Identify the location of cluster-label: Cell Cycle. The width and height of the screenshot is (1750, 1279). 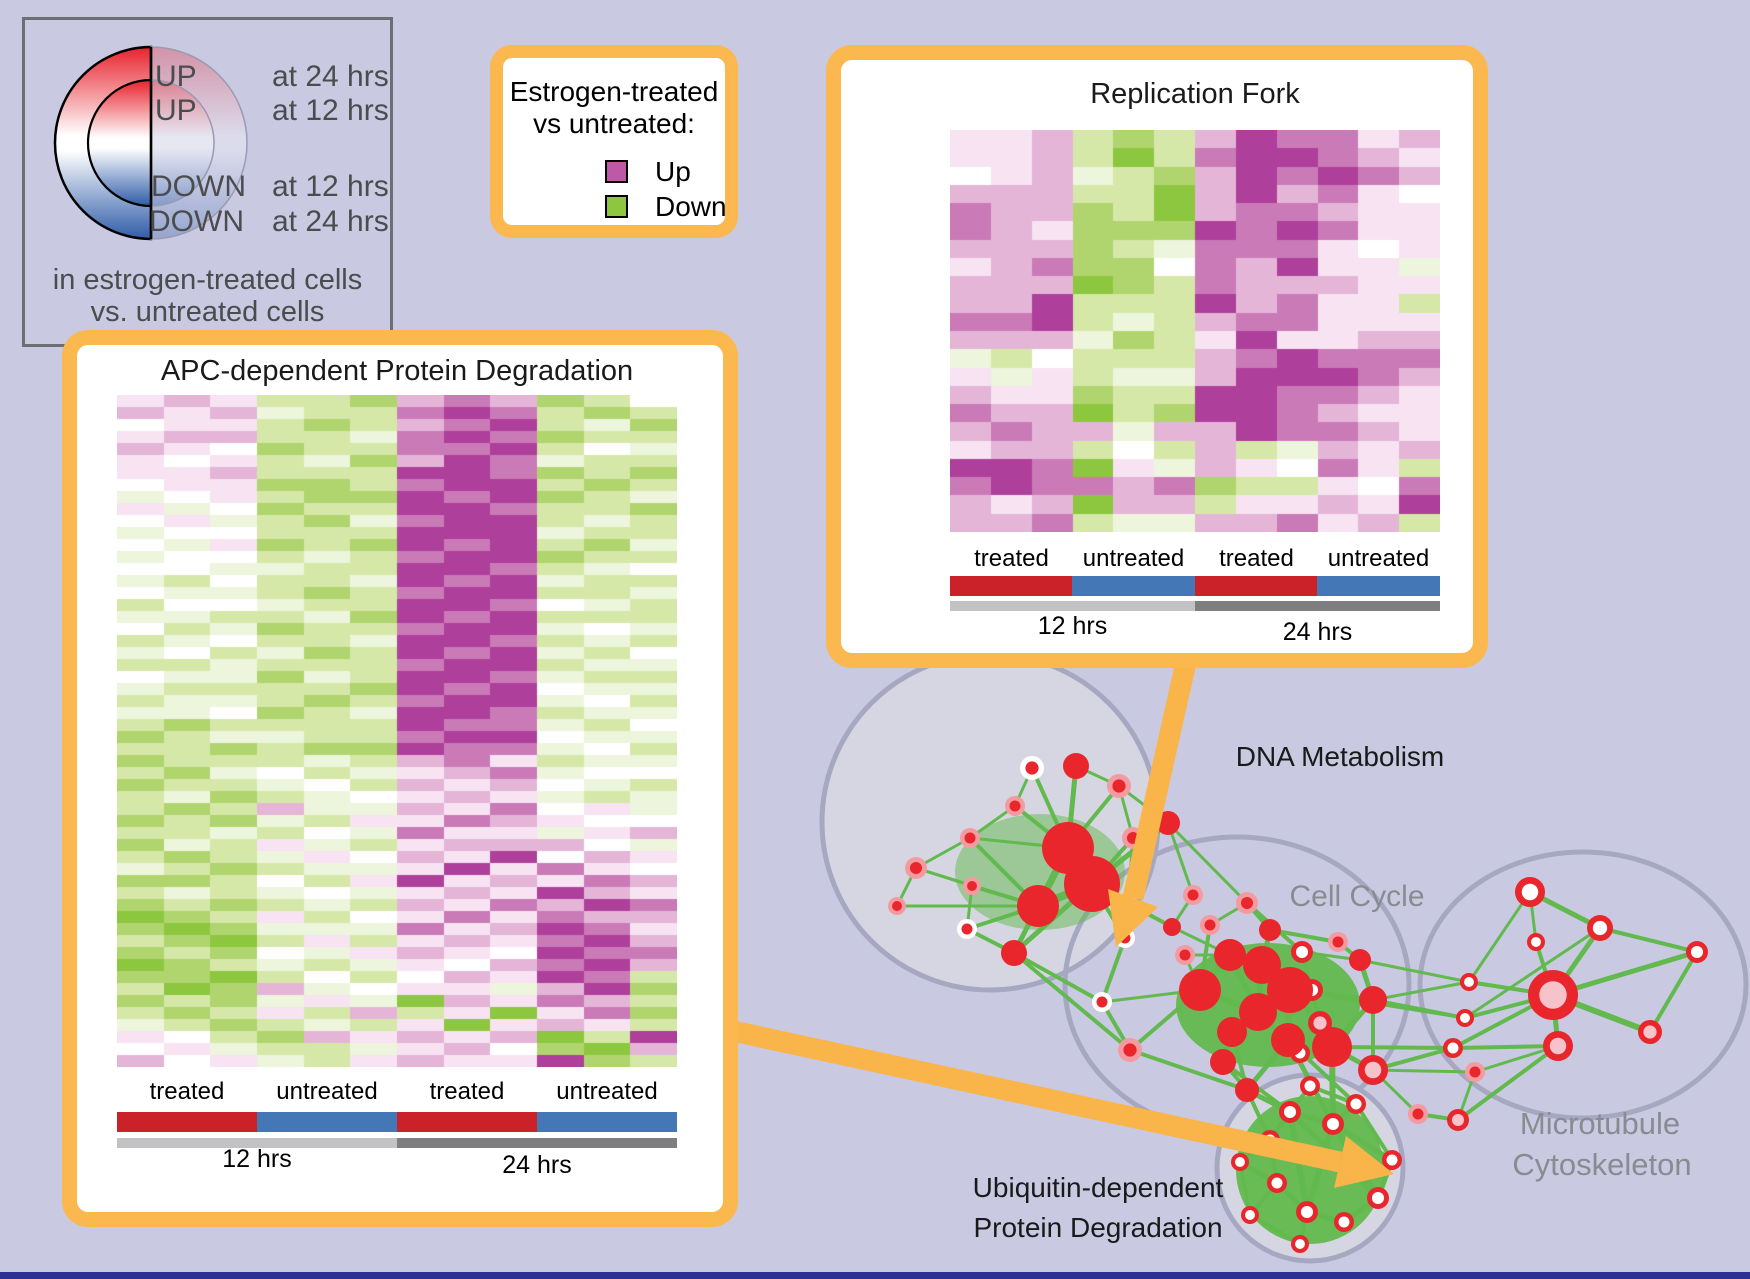
(1357, 896).